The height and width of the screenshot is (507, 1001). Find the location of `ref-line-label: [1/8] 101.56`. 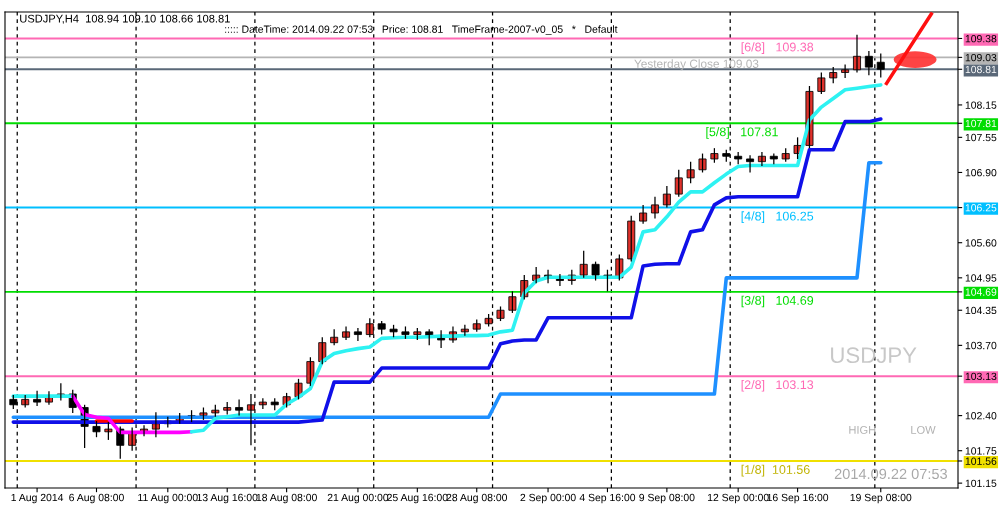

ref-line-label: [1/8] 101.56 is located at coordinates (775, 470).